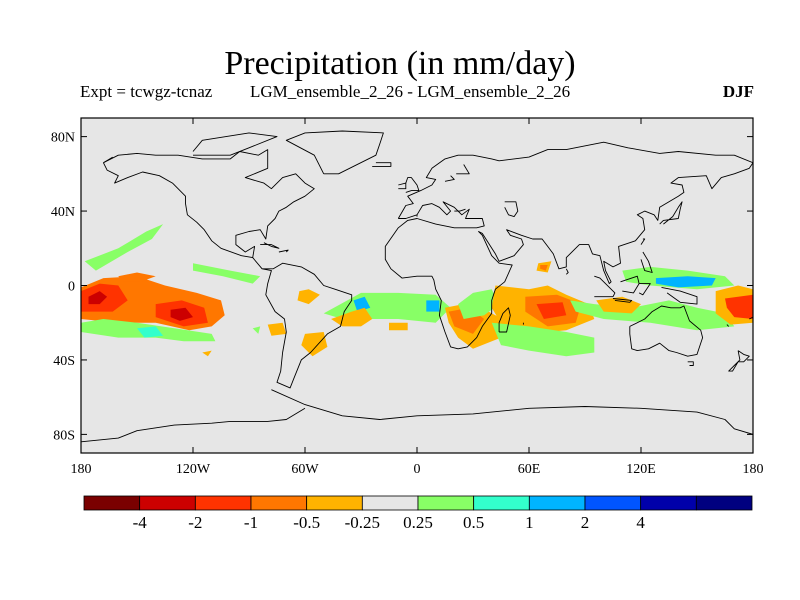 The image size is (800, 600). Describe the element at coordinates (585, 522) in the screenshot. I see `colorbar-label-8: 2` at that location.